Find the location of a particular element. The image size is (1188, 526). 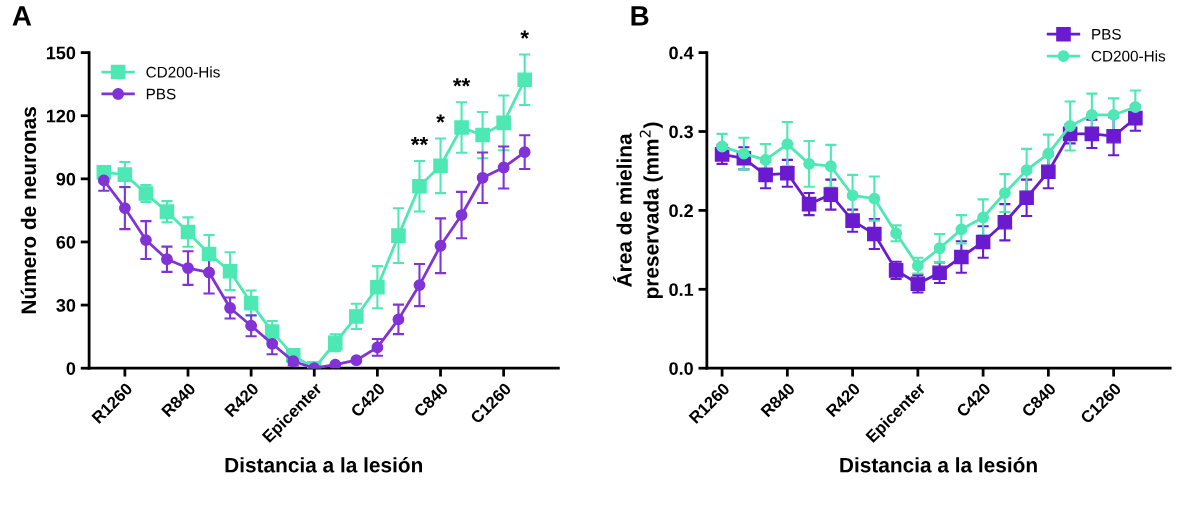

y-tick-label: 30 is located at coordinates (66, 305).